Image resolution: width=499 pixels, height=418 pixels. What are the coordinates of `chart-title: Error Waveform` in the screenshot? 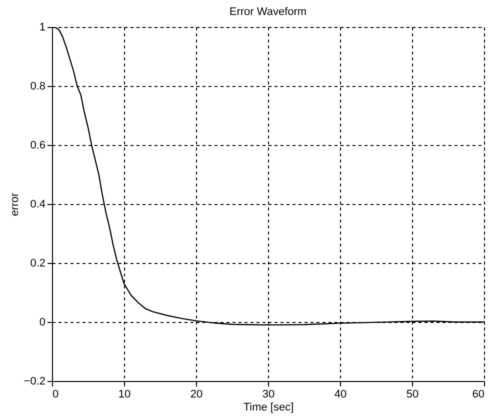 It's located at (268, 12).